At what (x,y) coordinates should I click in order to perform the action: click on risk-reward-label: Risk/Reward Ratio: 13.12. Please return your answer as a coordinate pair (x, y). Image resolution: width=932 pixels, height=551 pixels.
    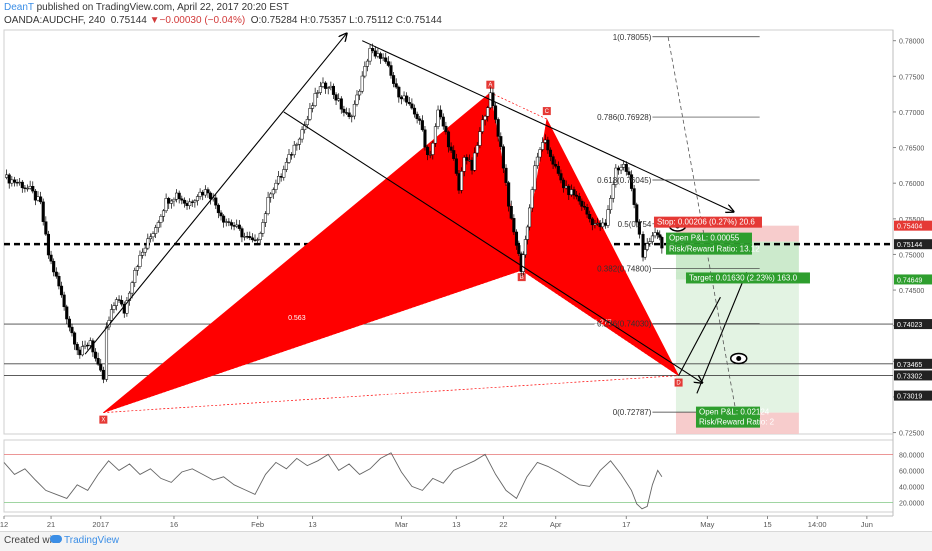
    Looking at the image, I should click on (714, 249).